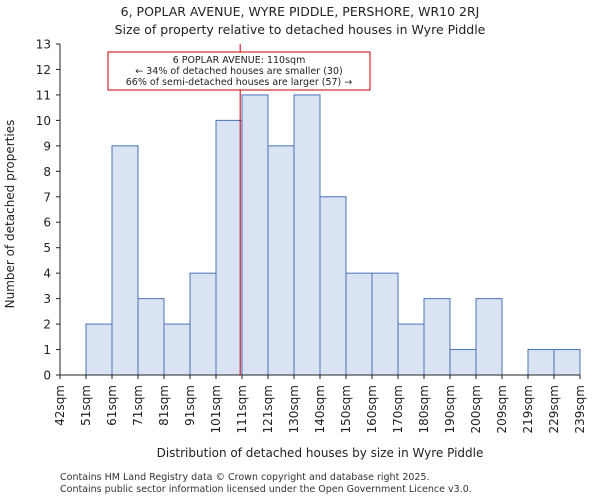 The height and width of the screenshot is (500, 600). I want to click on bar-170sqm, so click(411, 349).